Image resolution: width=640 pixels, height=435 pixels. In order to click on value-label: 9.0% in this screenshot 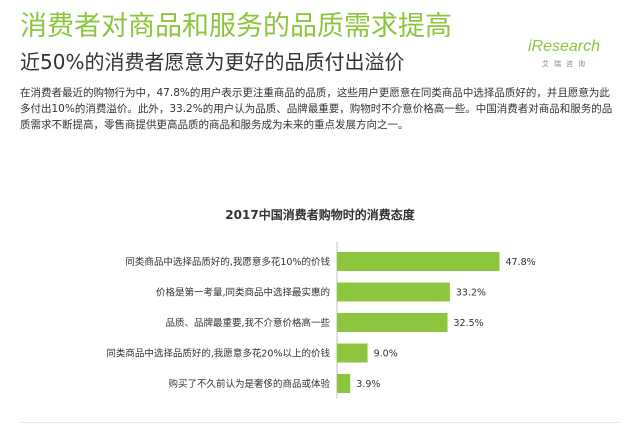, I will do `click(386, 354)`.